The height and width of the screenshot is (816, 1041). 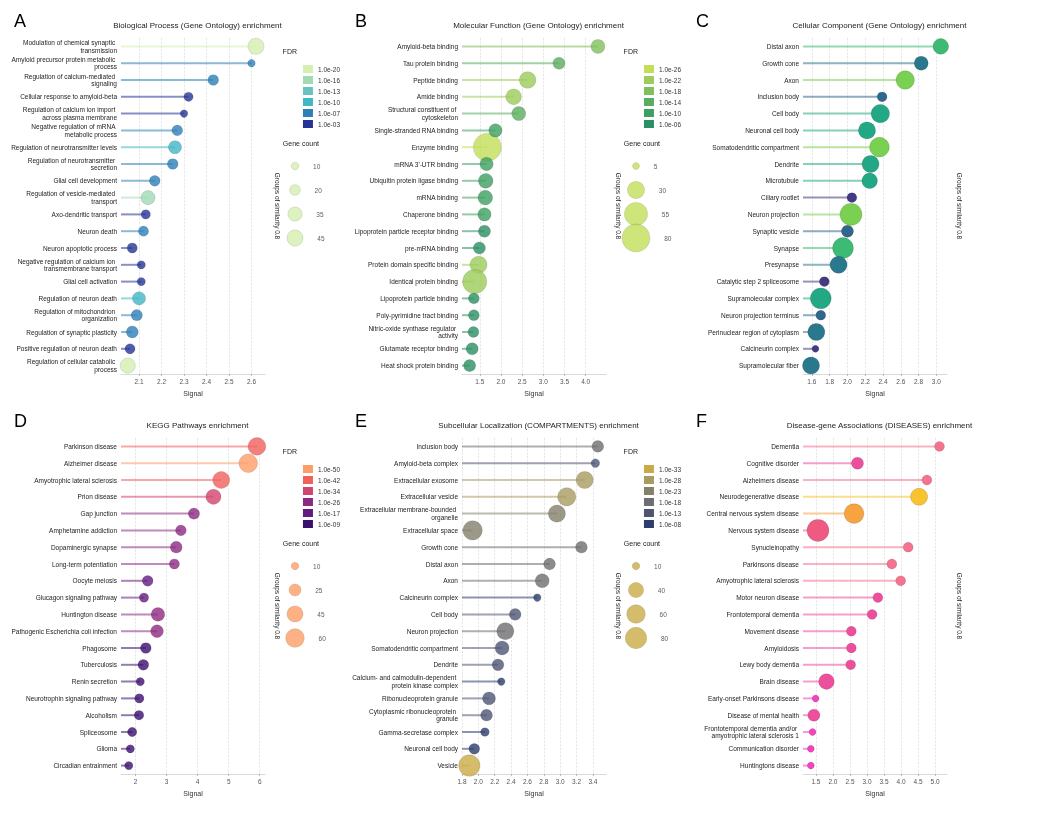 What do you see at coordinates (880, 25) in the screenshot?
I see `chart-title: Cellular Component (Gene Ontology) enrichment` at bounding box center [880, 25].